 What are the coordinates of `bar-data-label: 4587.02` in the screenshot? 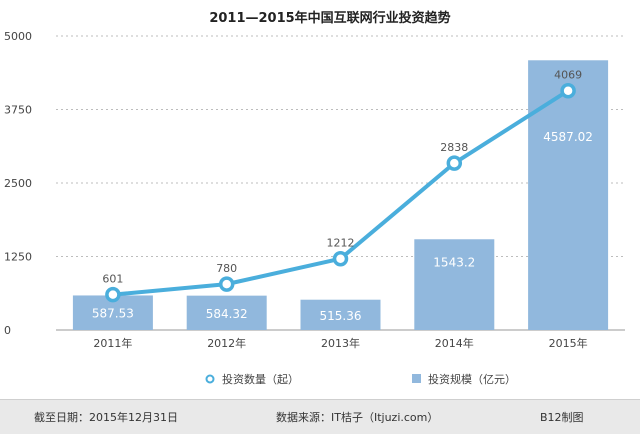 It's located at (568, 137).